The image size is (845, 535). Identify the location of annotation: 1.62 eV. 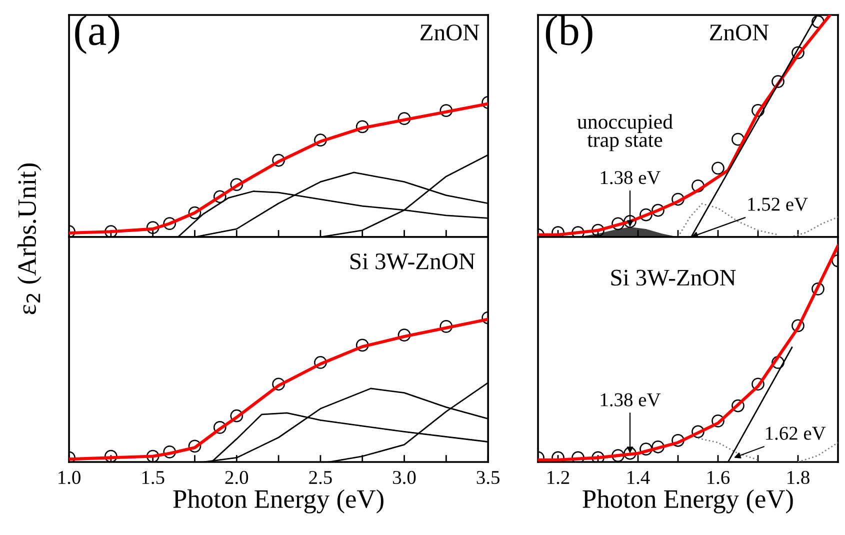
(796, 433).